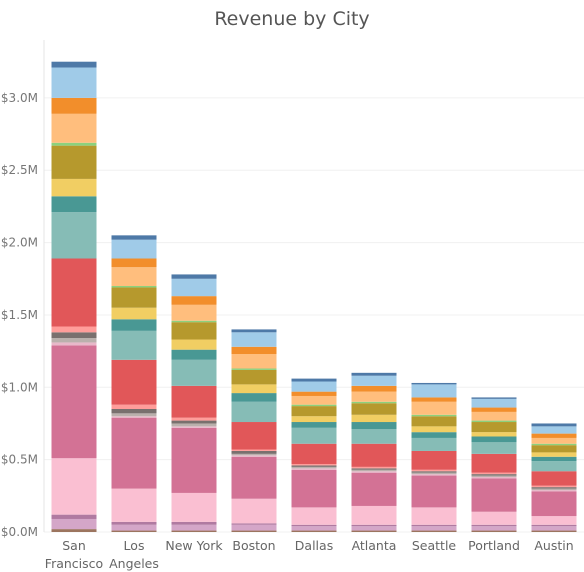  Describe the element at coordinates (134, 554) in the screenshot. I see `x-tick-label: Los Angeles` at that location.